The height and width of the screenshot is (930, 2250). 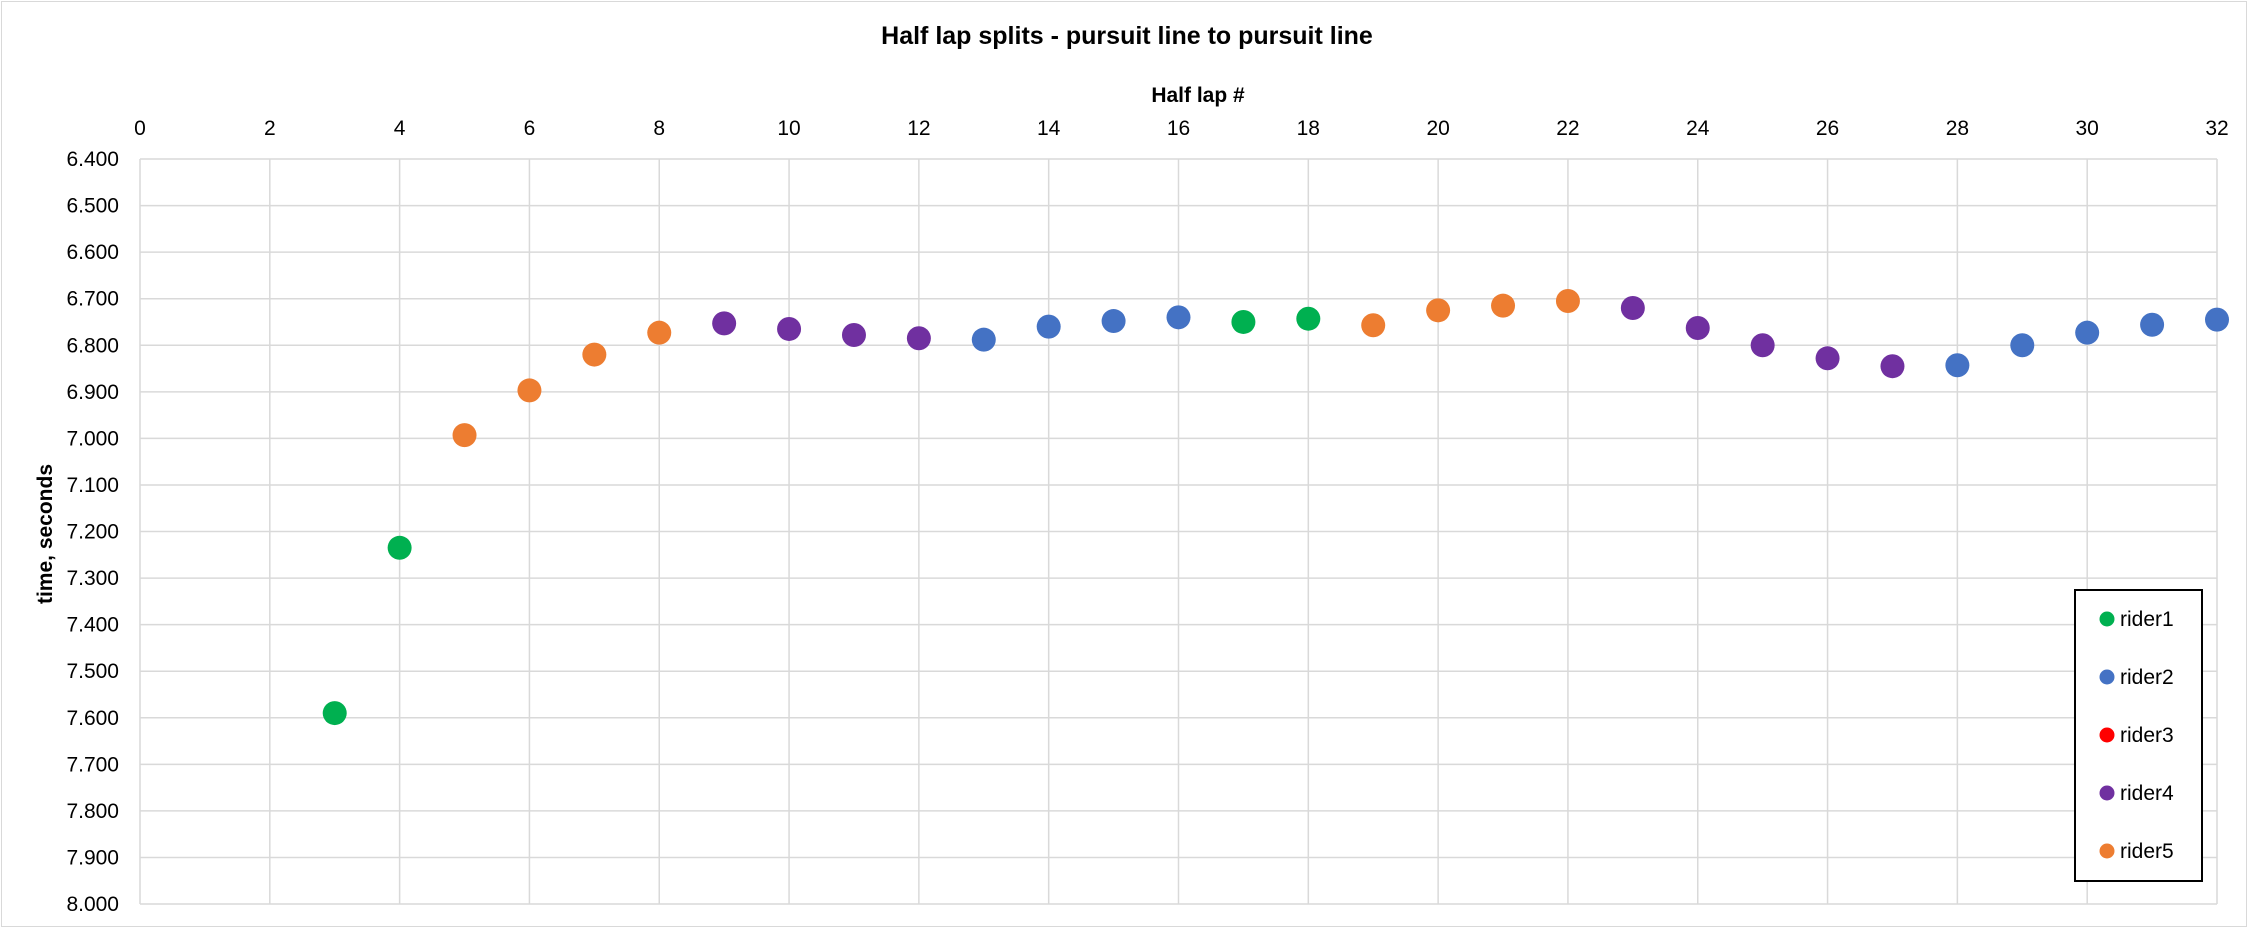 I want to click on y-tick-label: 6.800, so click(x=92, y=345).